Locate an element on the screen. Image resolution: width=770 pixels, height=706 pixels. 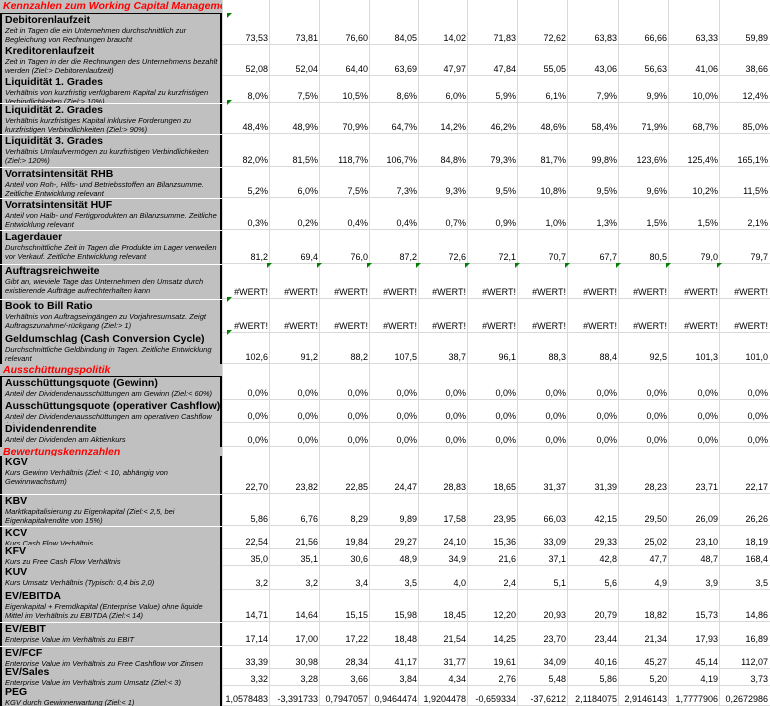
value-cell: 14,25 is located at coordinates (504, 639).